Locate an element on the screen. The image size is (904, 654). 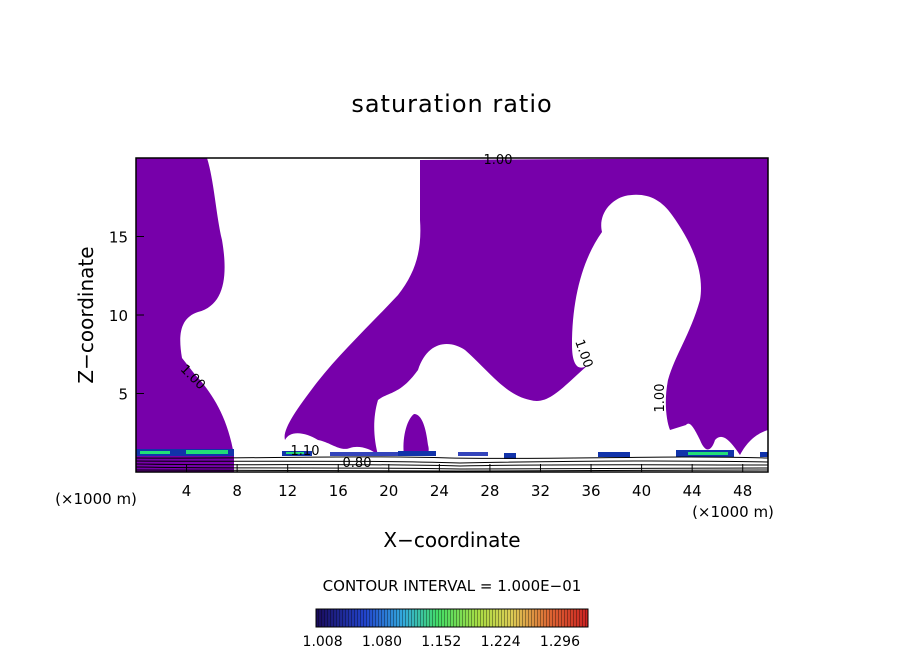
colorbar-tick-label: 1.152 is located at coordinates (441, 642).